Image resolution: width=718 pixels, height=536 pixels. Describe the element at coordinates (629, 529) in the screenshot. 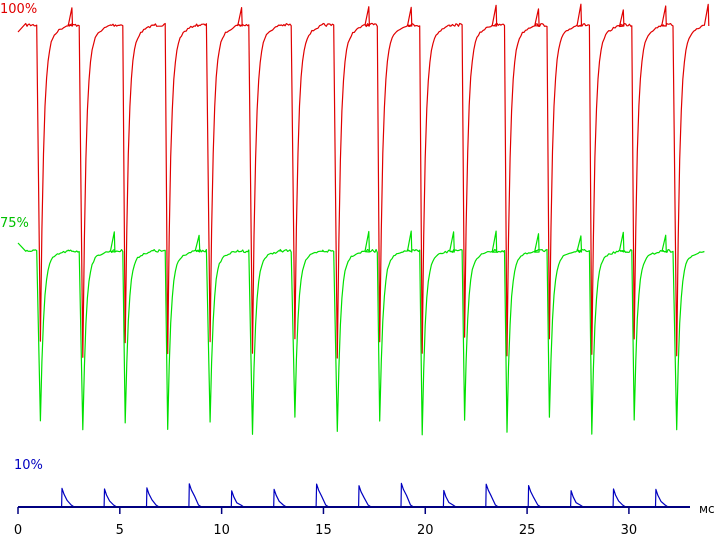

I see `x-tick-label-30: 30` at that location.